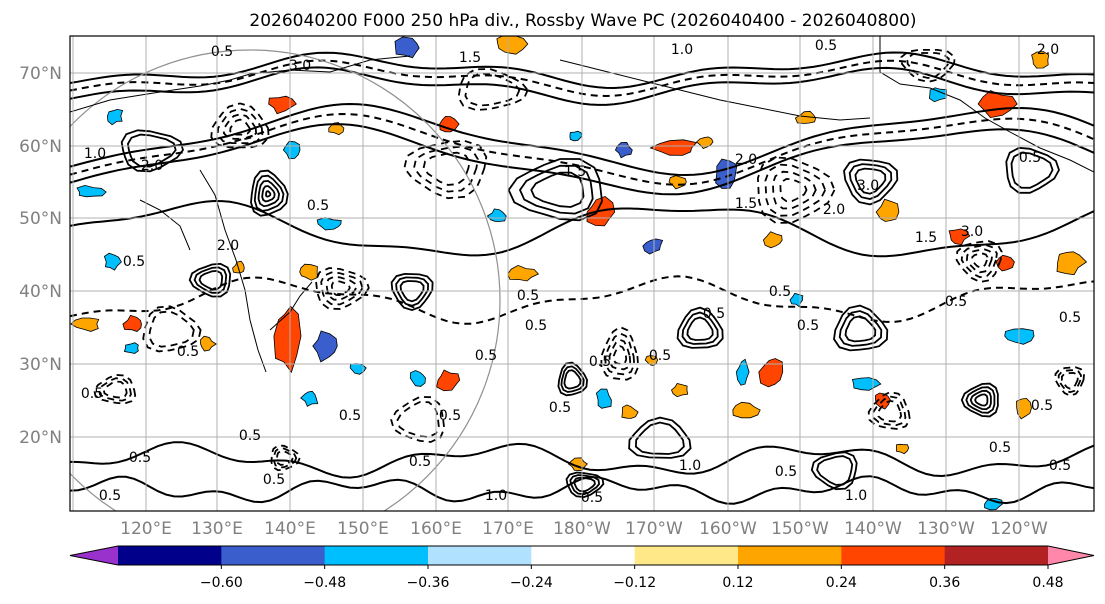 Image resolution: width=1105 pixels, height=604 pixels. Describe the element at coordinates (290, 529) in the screenshot. I see `longitude-label: 140°E` at that location.